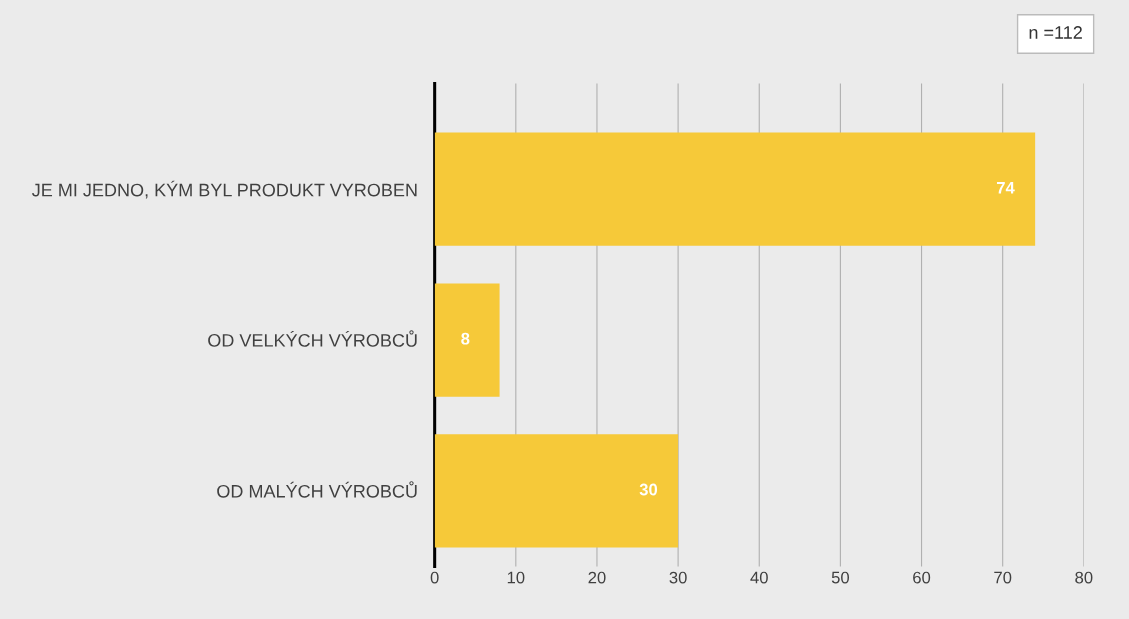 The width and height of the screenshot is (1129, 619). I want to click on x-tick-label: 0, so click(434, 577).